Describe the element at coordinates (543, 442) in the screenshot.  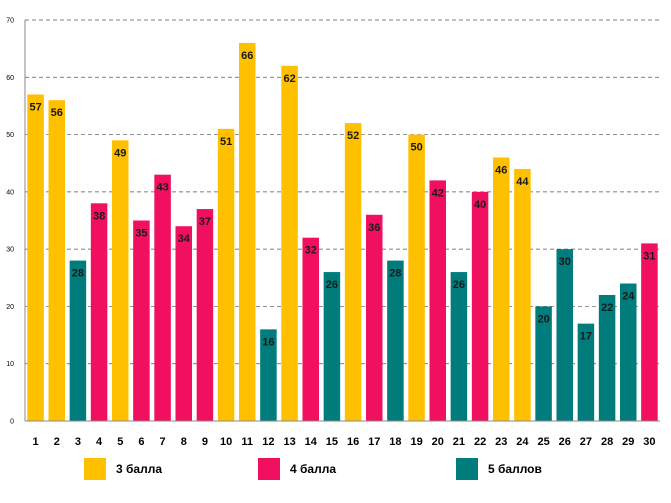
I see `x-tick-label-25: 25` at that location.